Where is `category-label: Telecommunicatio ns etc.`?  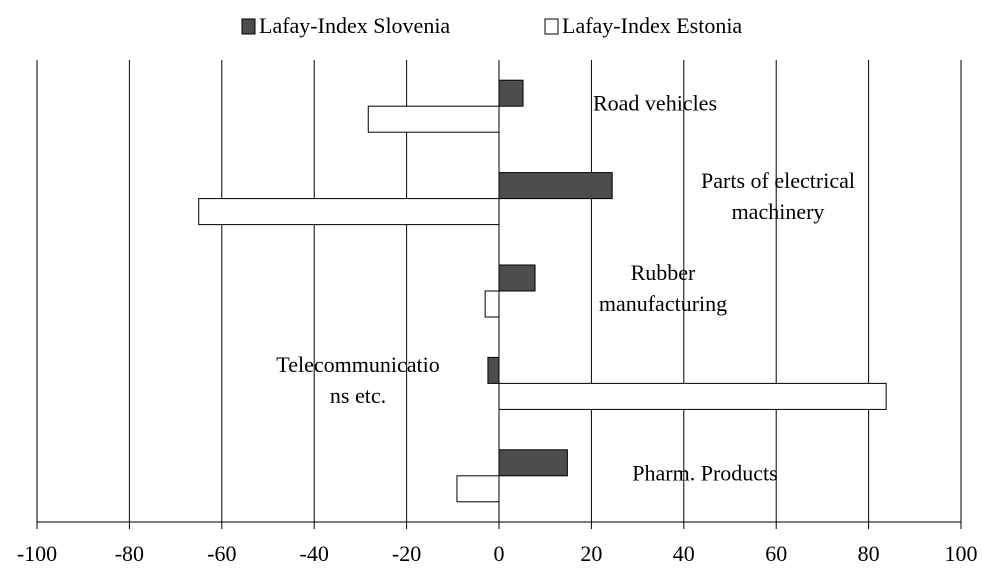 category-label: Telecommunicatio ns etc. is located at coordinates (358, 380).